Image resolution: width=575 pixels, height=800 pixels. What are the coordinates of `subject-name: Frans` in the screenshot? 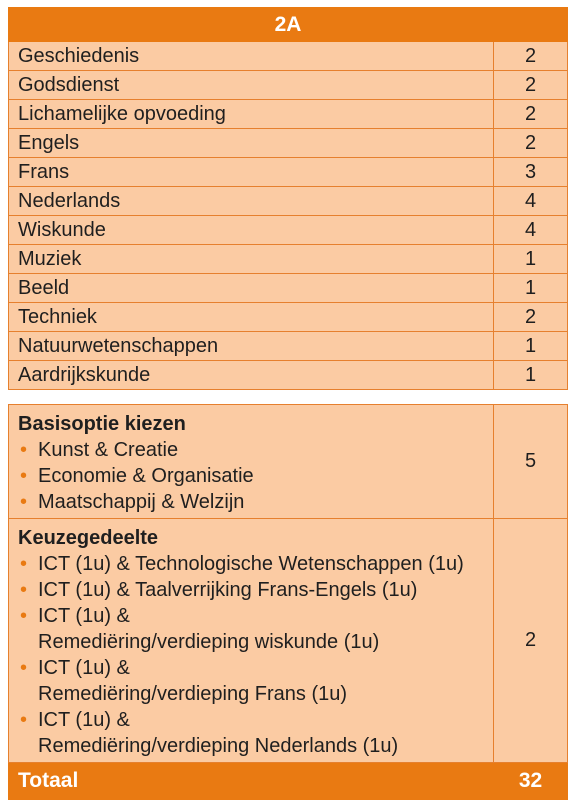 It's located at (251, 172).